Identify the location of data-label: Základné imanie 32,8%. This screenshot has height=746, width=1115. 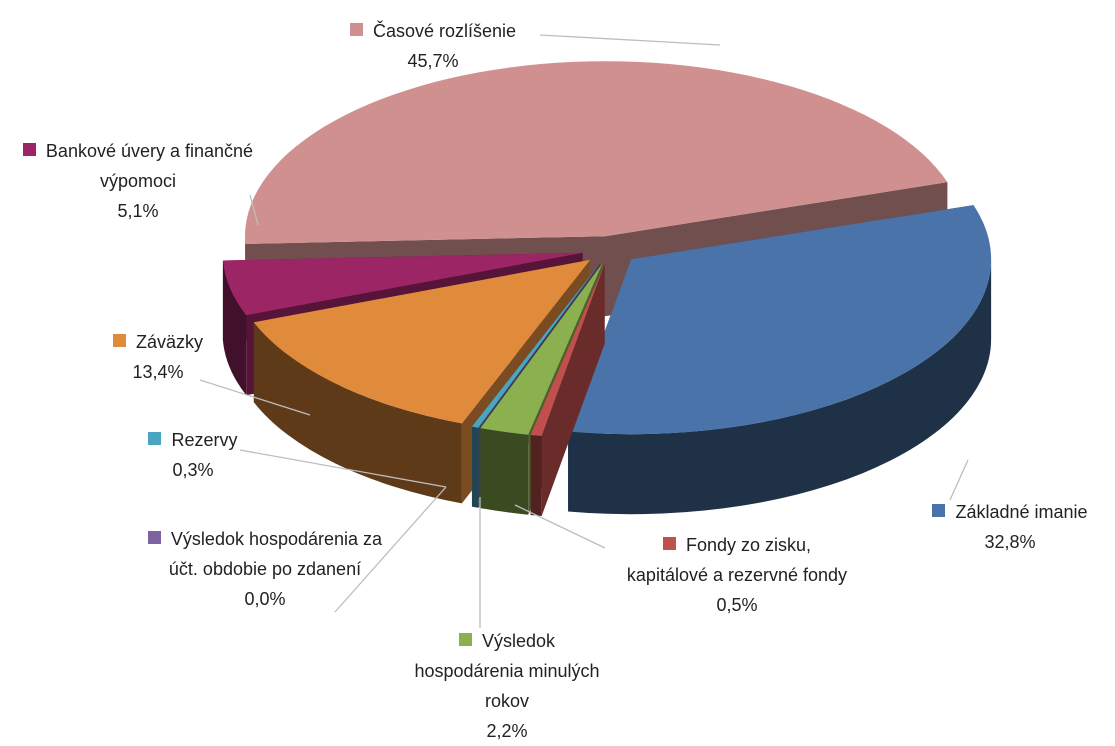
(1010, 527).